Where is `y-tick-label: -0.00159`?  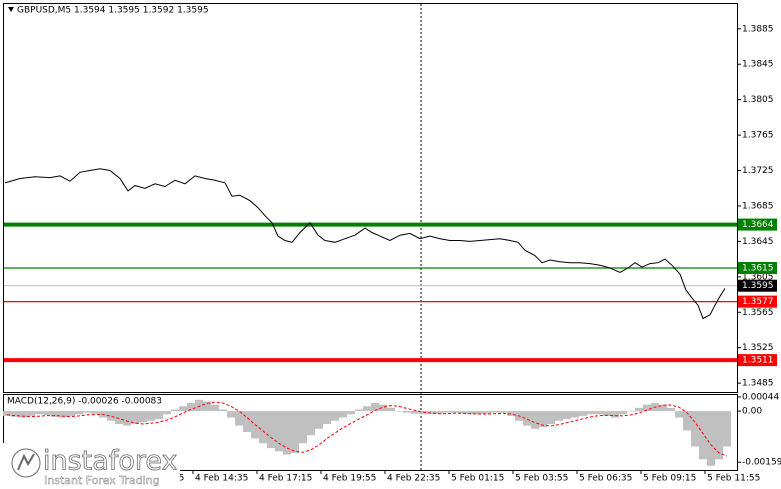 y-tick-label: -0.00159 is located at coordinates (761, 463).